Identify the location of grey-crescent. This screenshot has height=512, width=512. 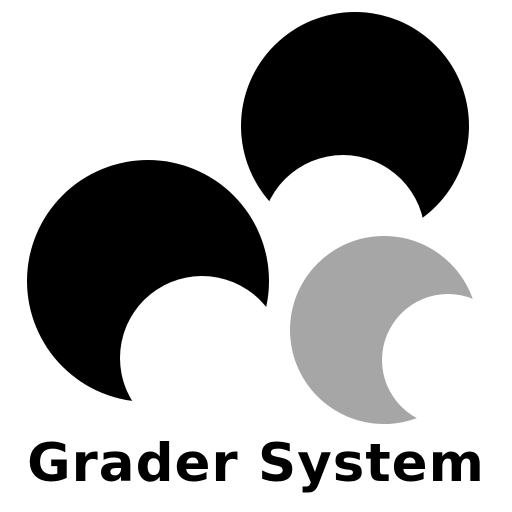
(384, 330).